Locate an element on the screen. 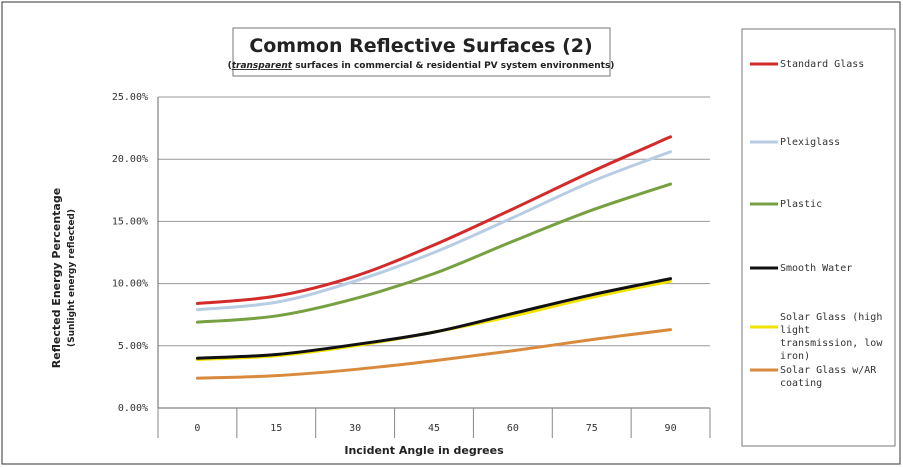 This screenshot has width=903, height=467. legend-label: Smooth Water is located at coordinates (816, 268).